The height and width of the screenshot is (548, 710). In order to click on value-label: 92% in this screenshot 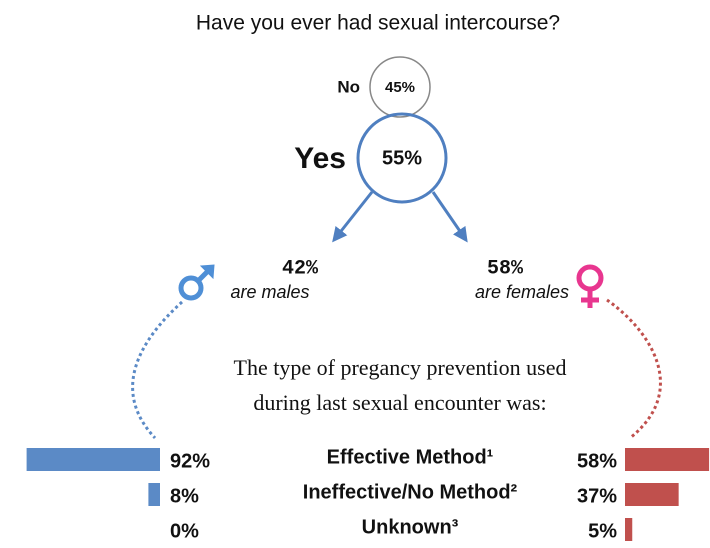, I will do `click(190, 461)`.